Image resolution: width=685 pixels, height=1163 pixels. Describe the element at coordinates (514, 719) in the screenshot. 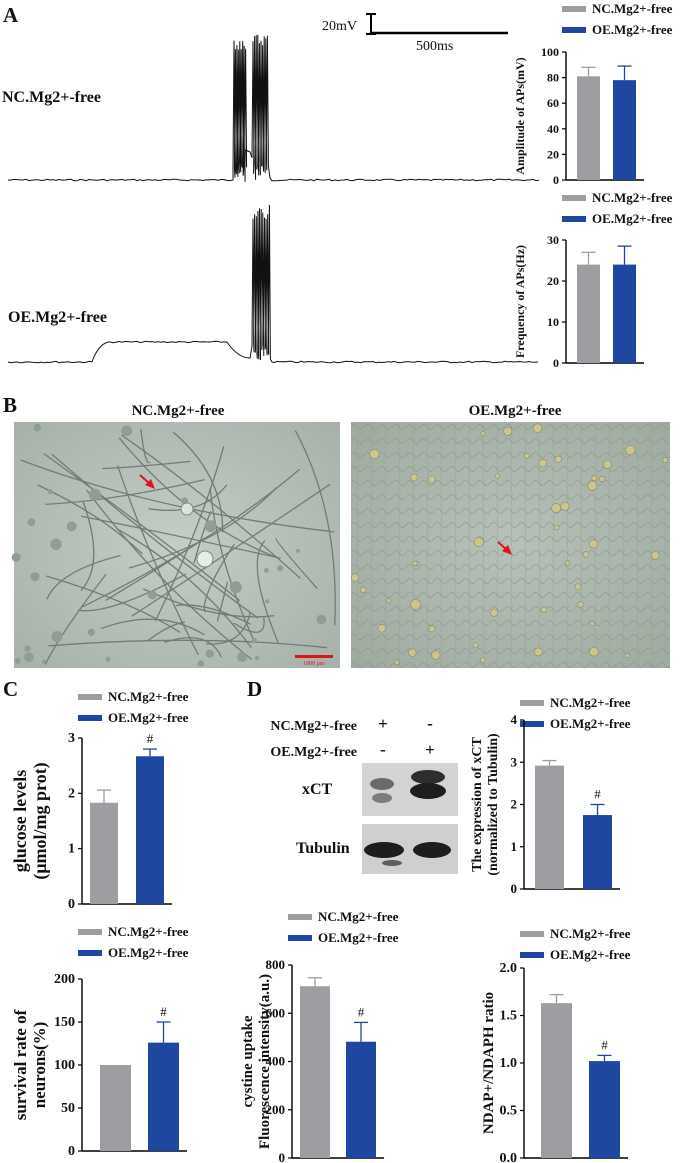

I see `y-tick-label: 4` at that location.